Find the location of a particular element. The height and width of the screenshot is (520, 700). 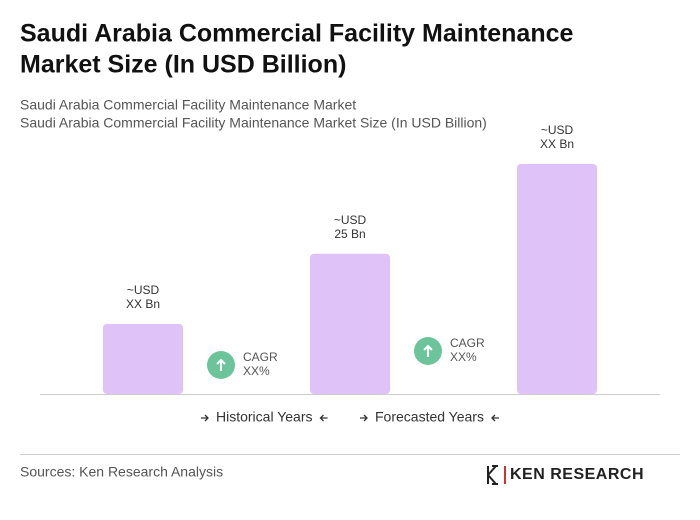

source: Sources: Ken Research Analysis is located at coordinates (121, 472).